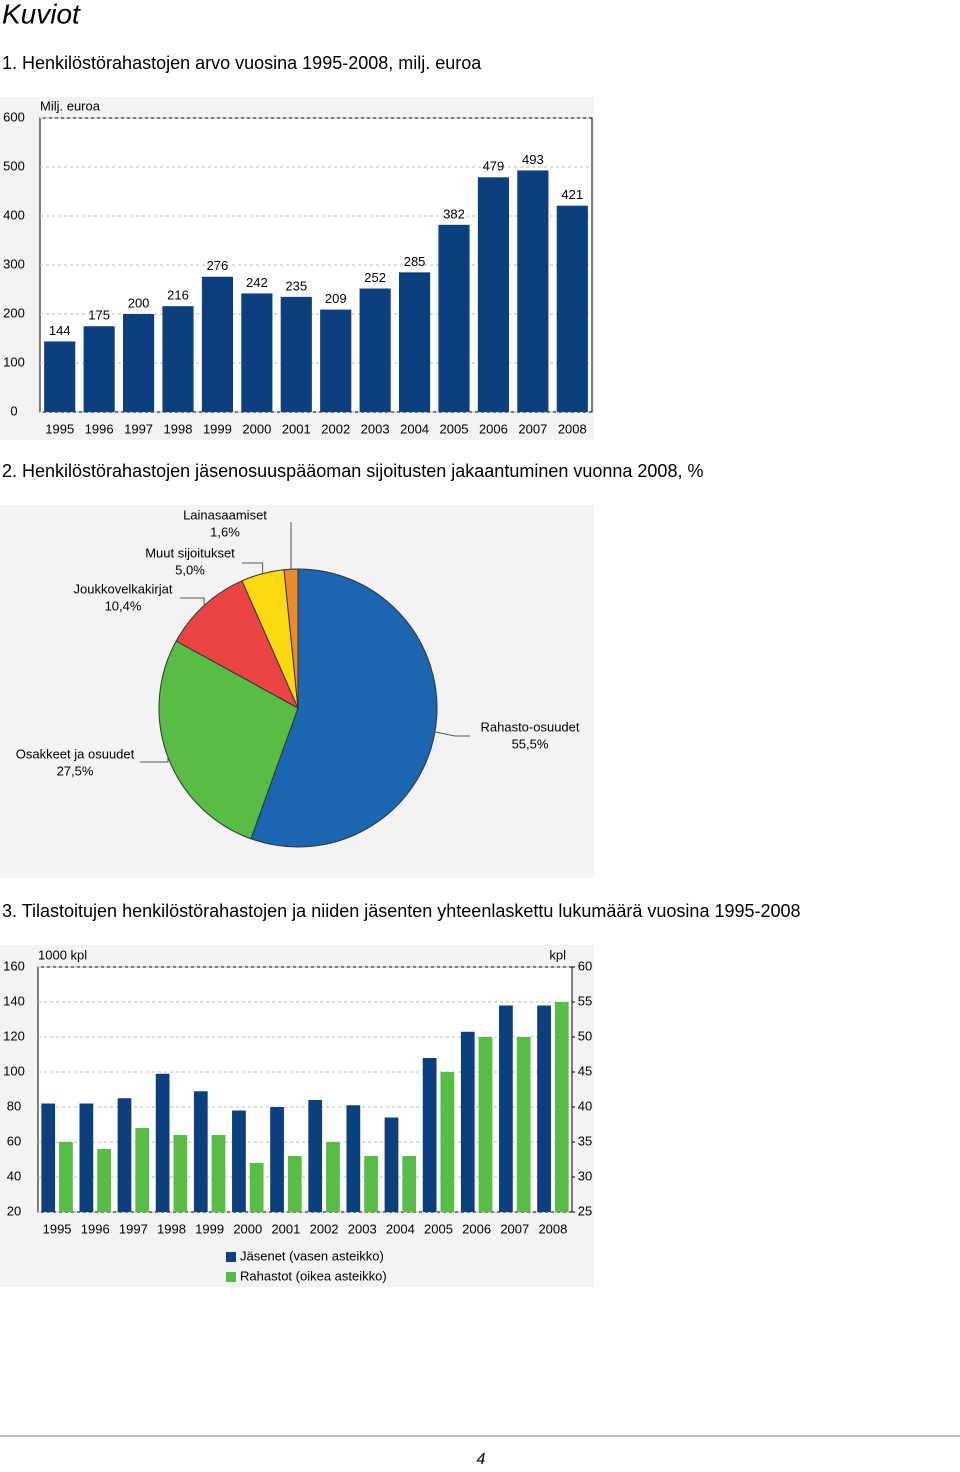  Describe the element at coordinates (133, 1228) in the screenshot. I see `x-tick-label: 1997` at that location.